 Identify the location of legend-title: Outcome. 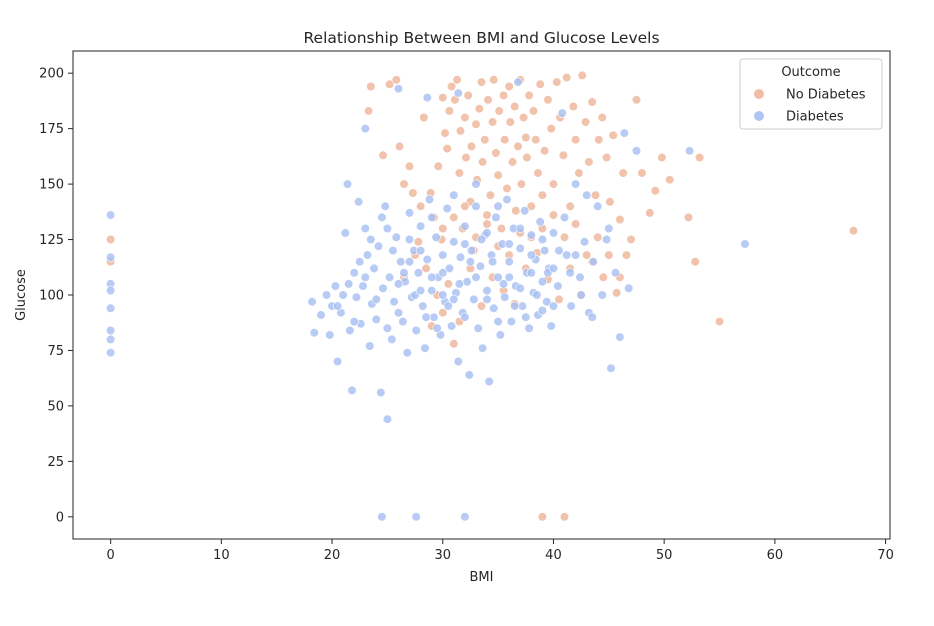
(810, 72).